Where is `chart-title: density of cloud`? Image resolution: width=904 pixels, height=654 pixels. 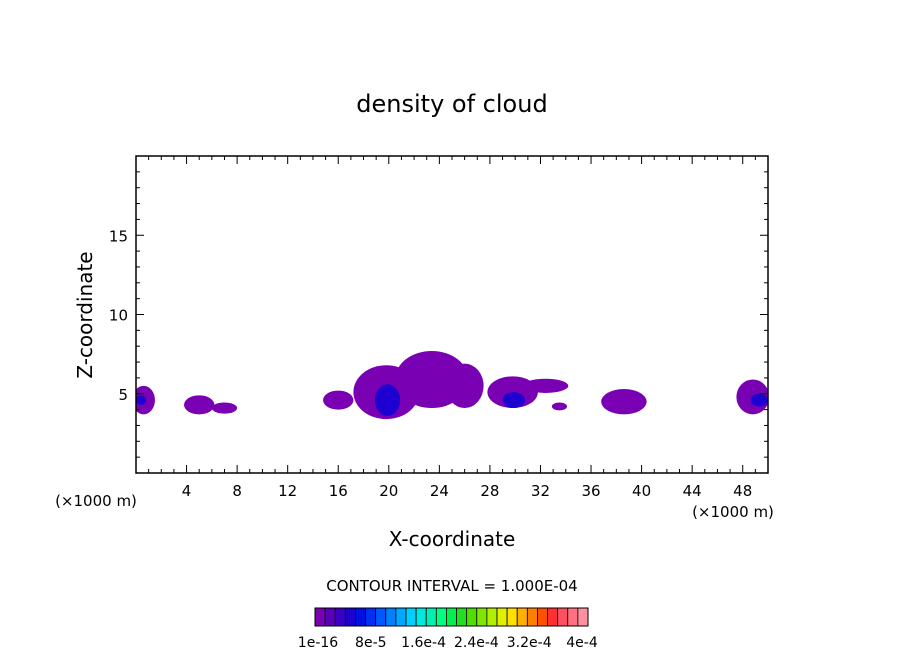
chart-title: density of cloud is located at coordinates (451, 104).